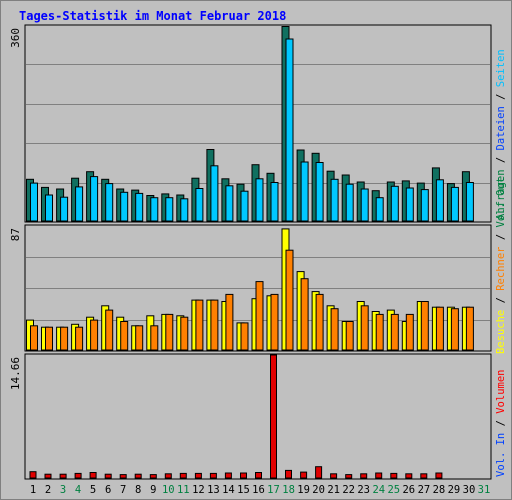 The height and width of the screenshot is (500, 512). I want to click on day-label: 19, so click(303, 490).